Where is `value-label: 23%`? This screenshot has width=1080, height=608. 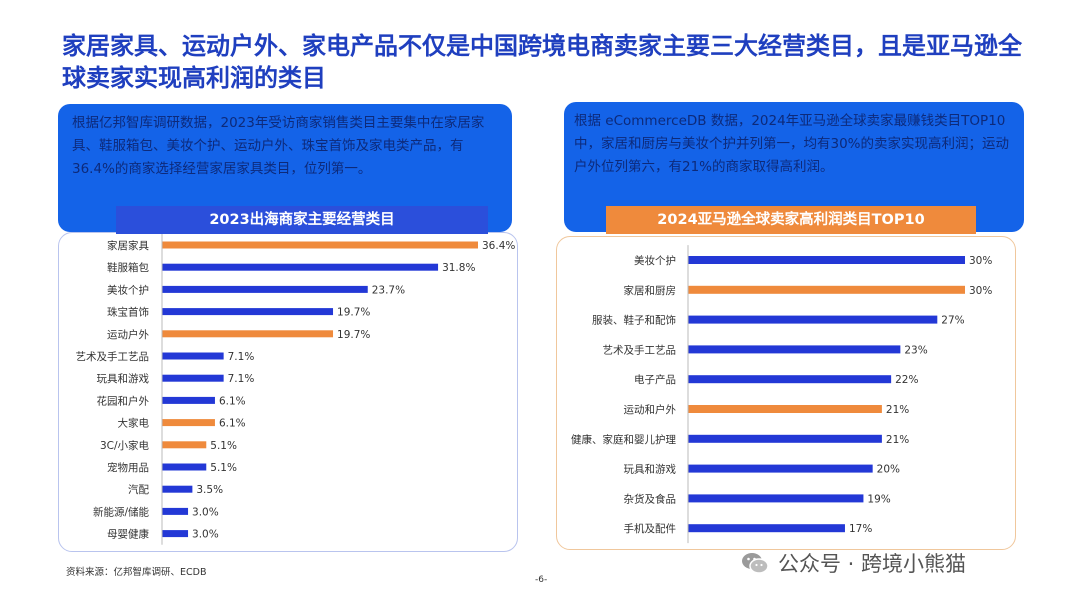
value-label: 23% is located at coordinates (915, 350).